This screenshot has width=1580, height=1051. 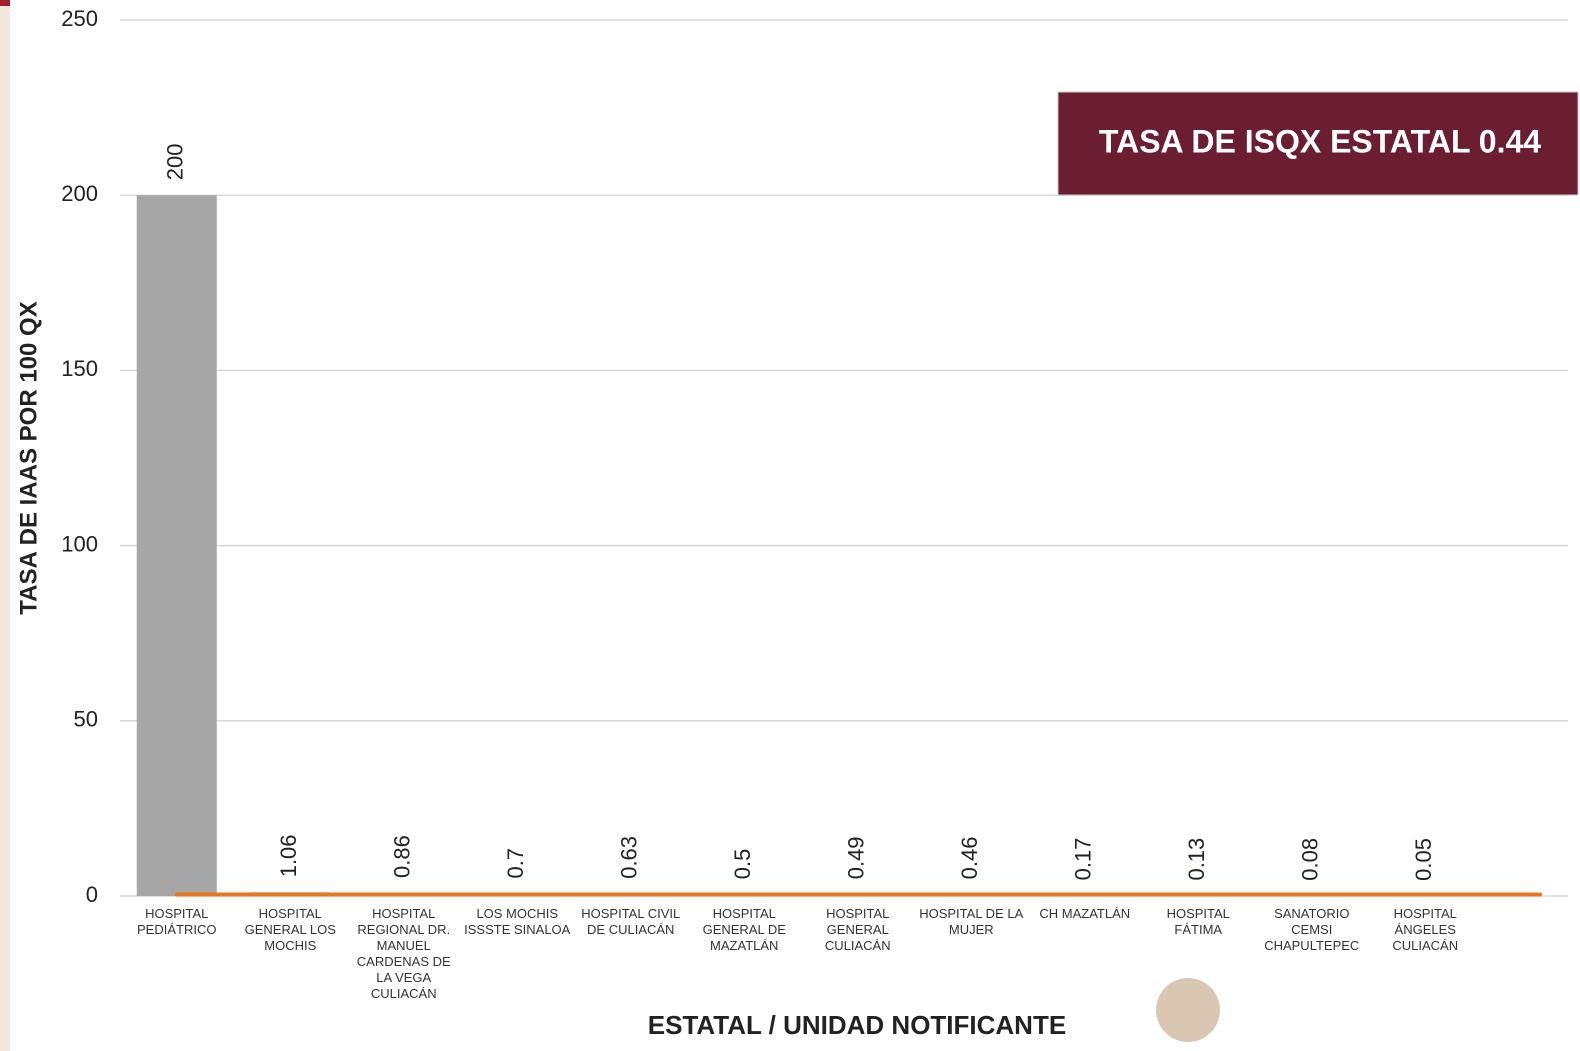 What do you see at coordinates (79, 543) in the screenshot?
I see `y-tick-label: 100` at bounding box center [79, 543].